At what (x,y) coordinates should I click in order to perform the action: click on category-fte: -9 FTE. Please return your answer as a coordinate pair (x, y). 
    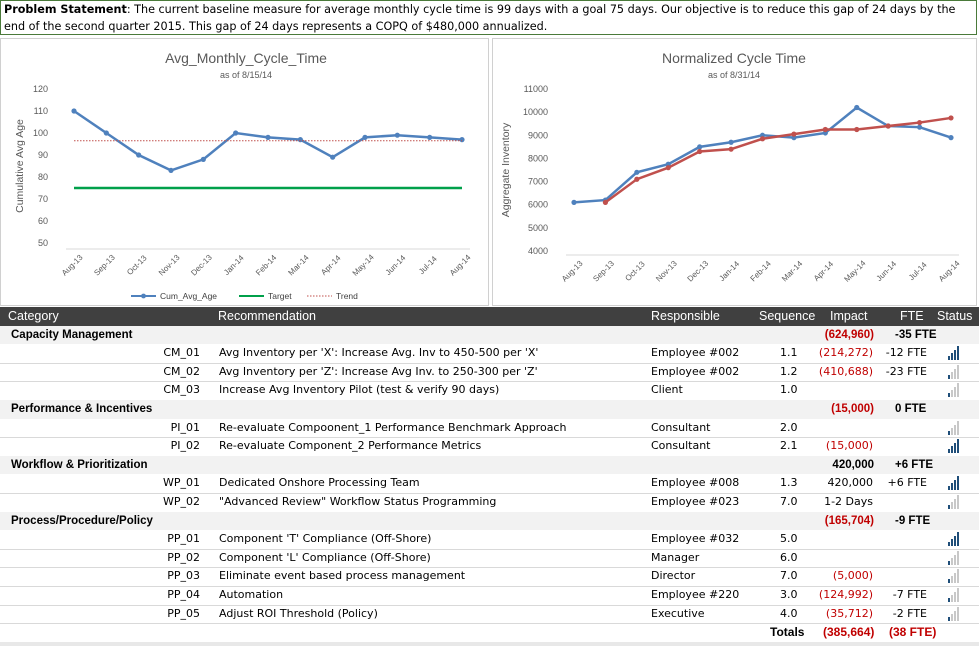
    Looking at the image, I should click on (913, 520).